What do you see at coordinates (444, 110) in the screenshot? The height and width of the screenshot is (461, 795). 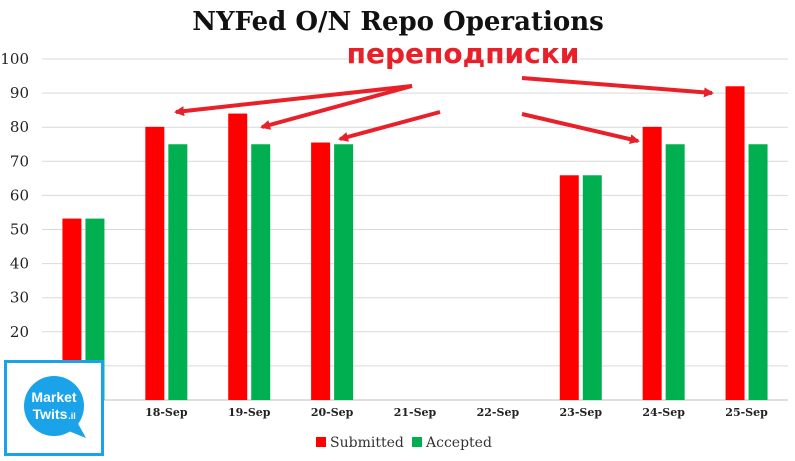 I see `annotation-arrows` at bounding box center [444, 110].